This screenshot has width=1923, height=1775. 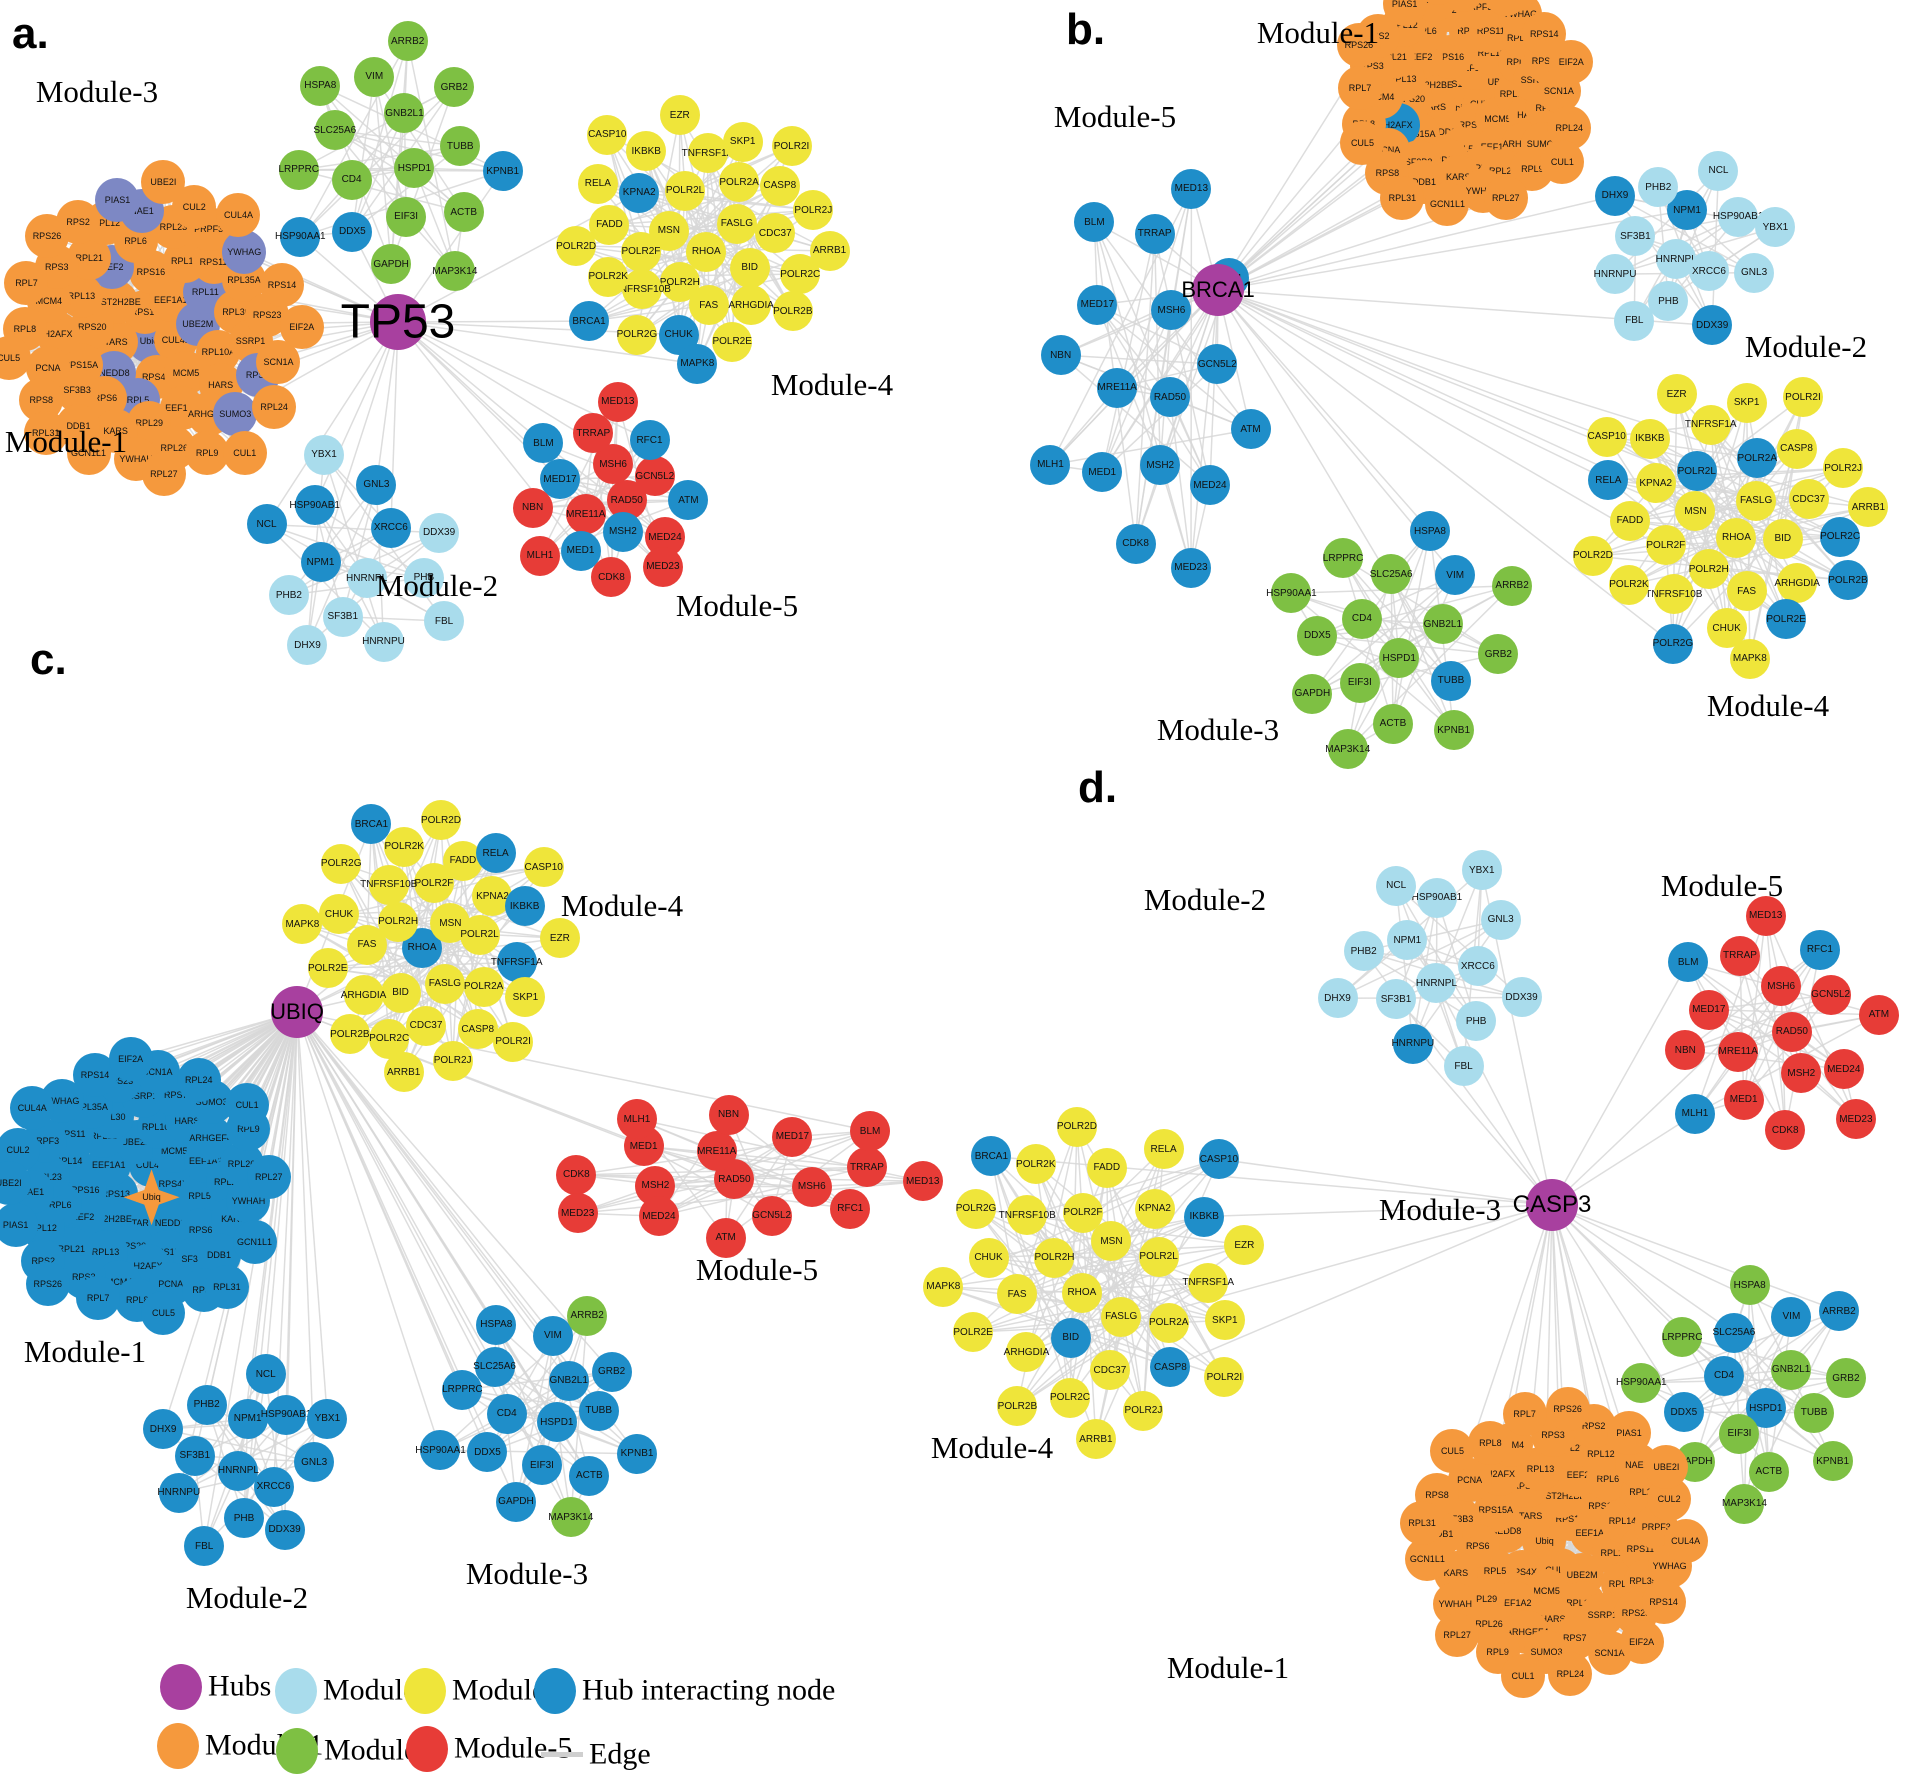 I want to click on node-polr2c: POLR2C, so click(x=389, y=1038).